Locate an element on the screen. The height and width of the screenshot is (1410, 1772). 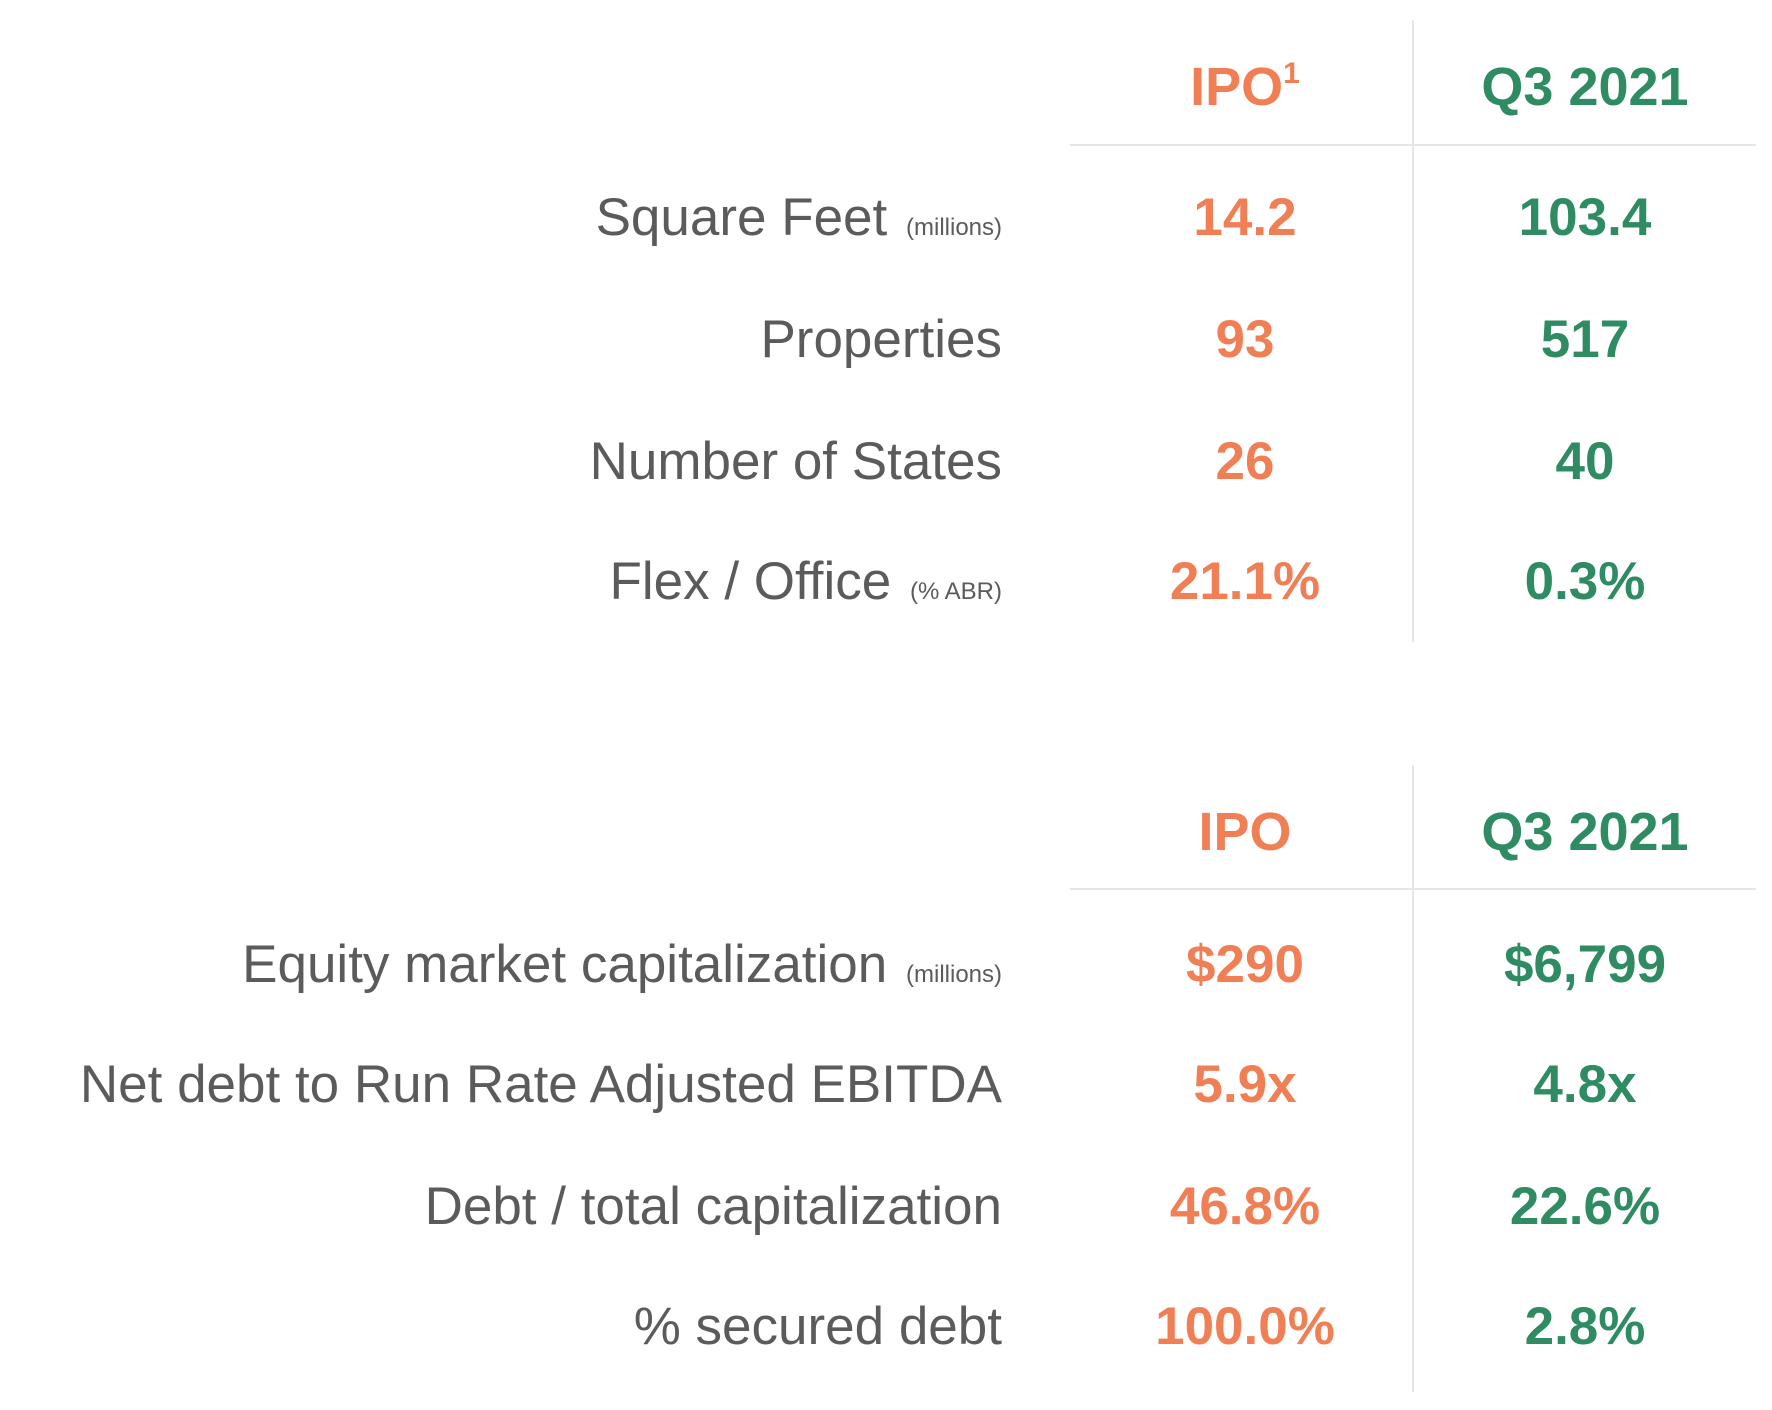
ipo-value: 26 is located at coordinates (1245, 461).